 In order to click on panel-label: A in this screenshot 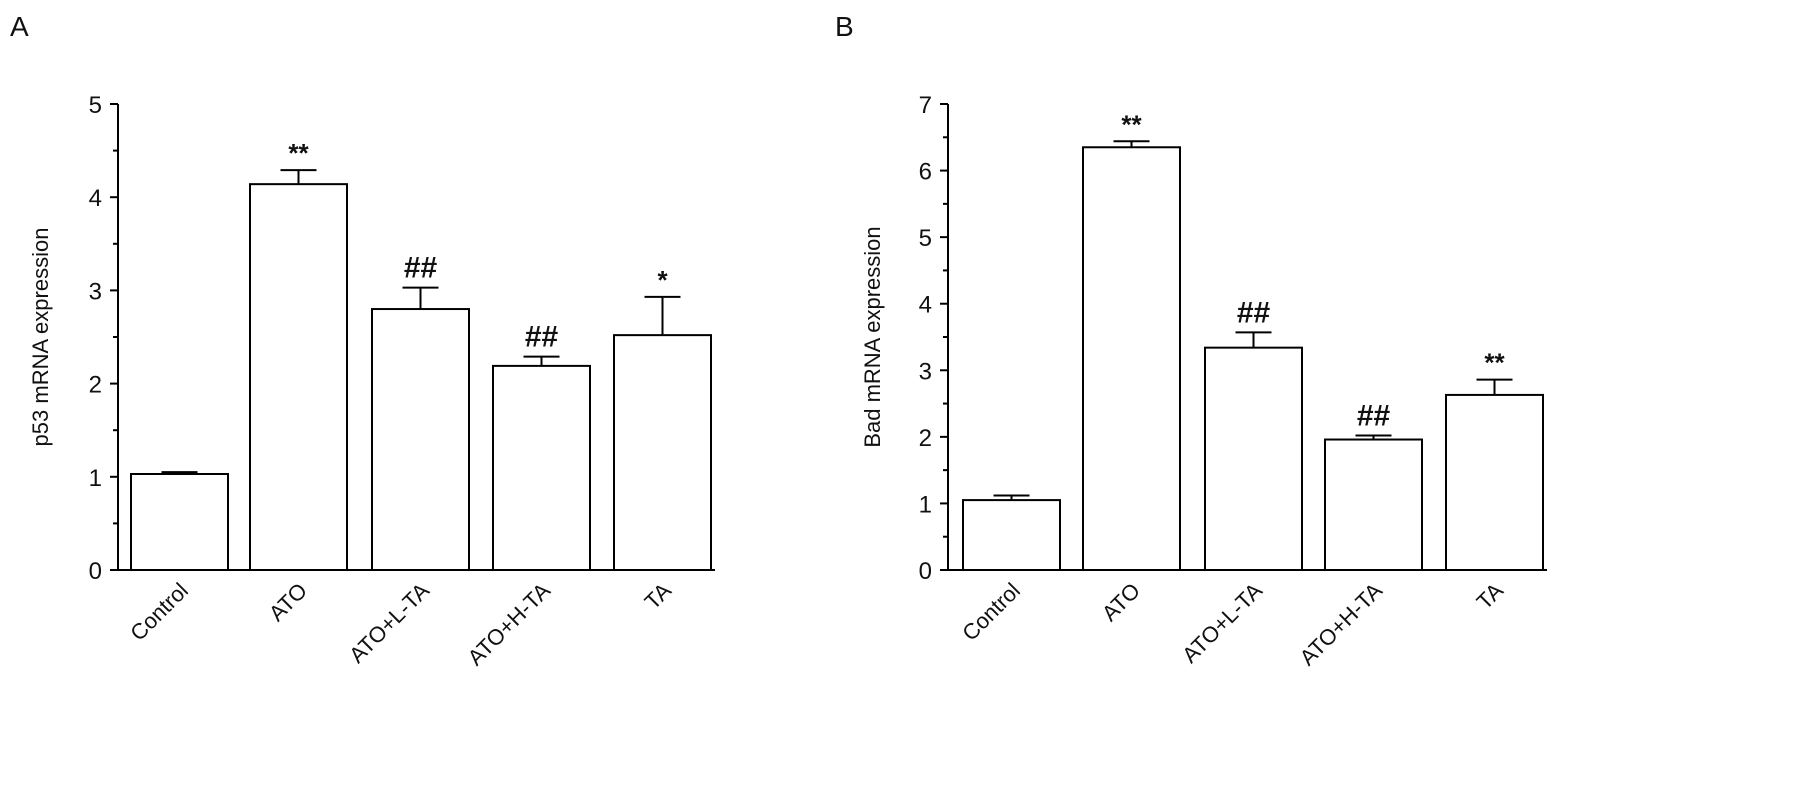, I will do `click(19, 26)`.